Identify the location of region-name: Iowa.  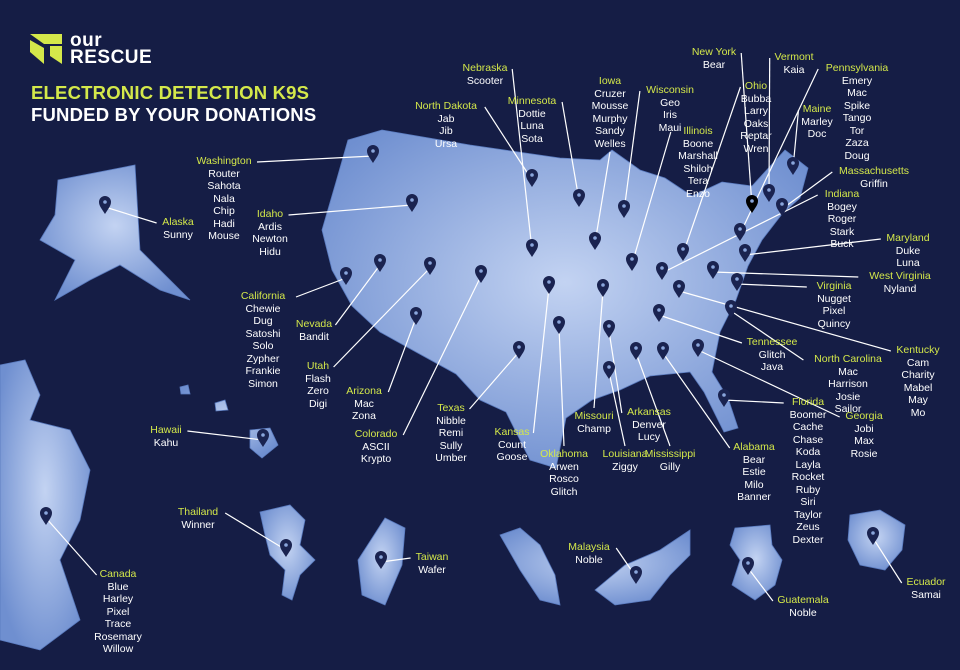
(610, 81).